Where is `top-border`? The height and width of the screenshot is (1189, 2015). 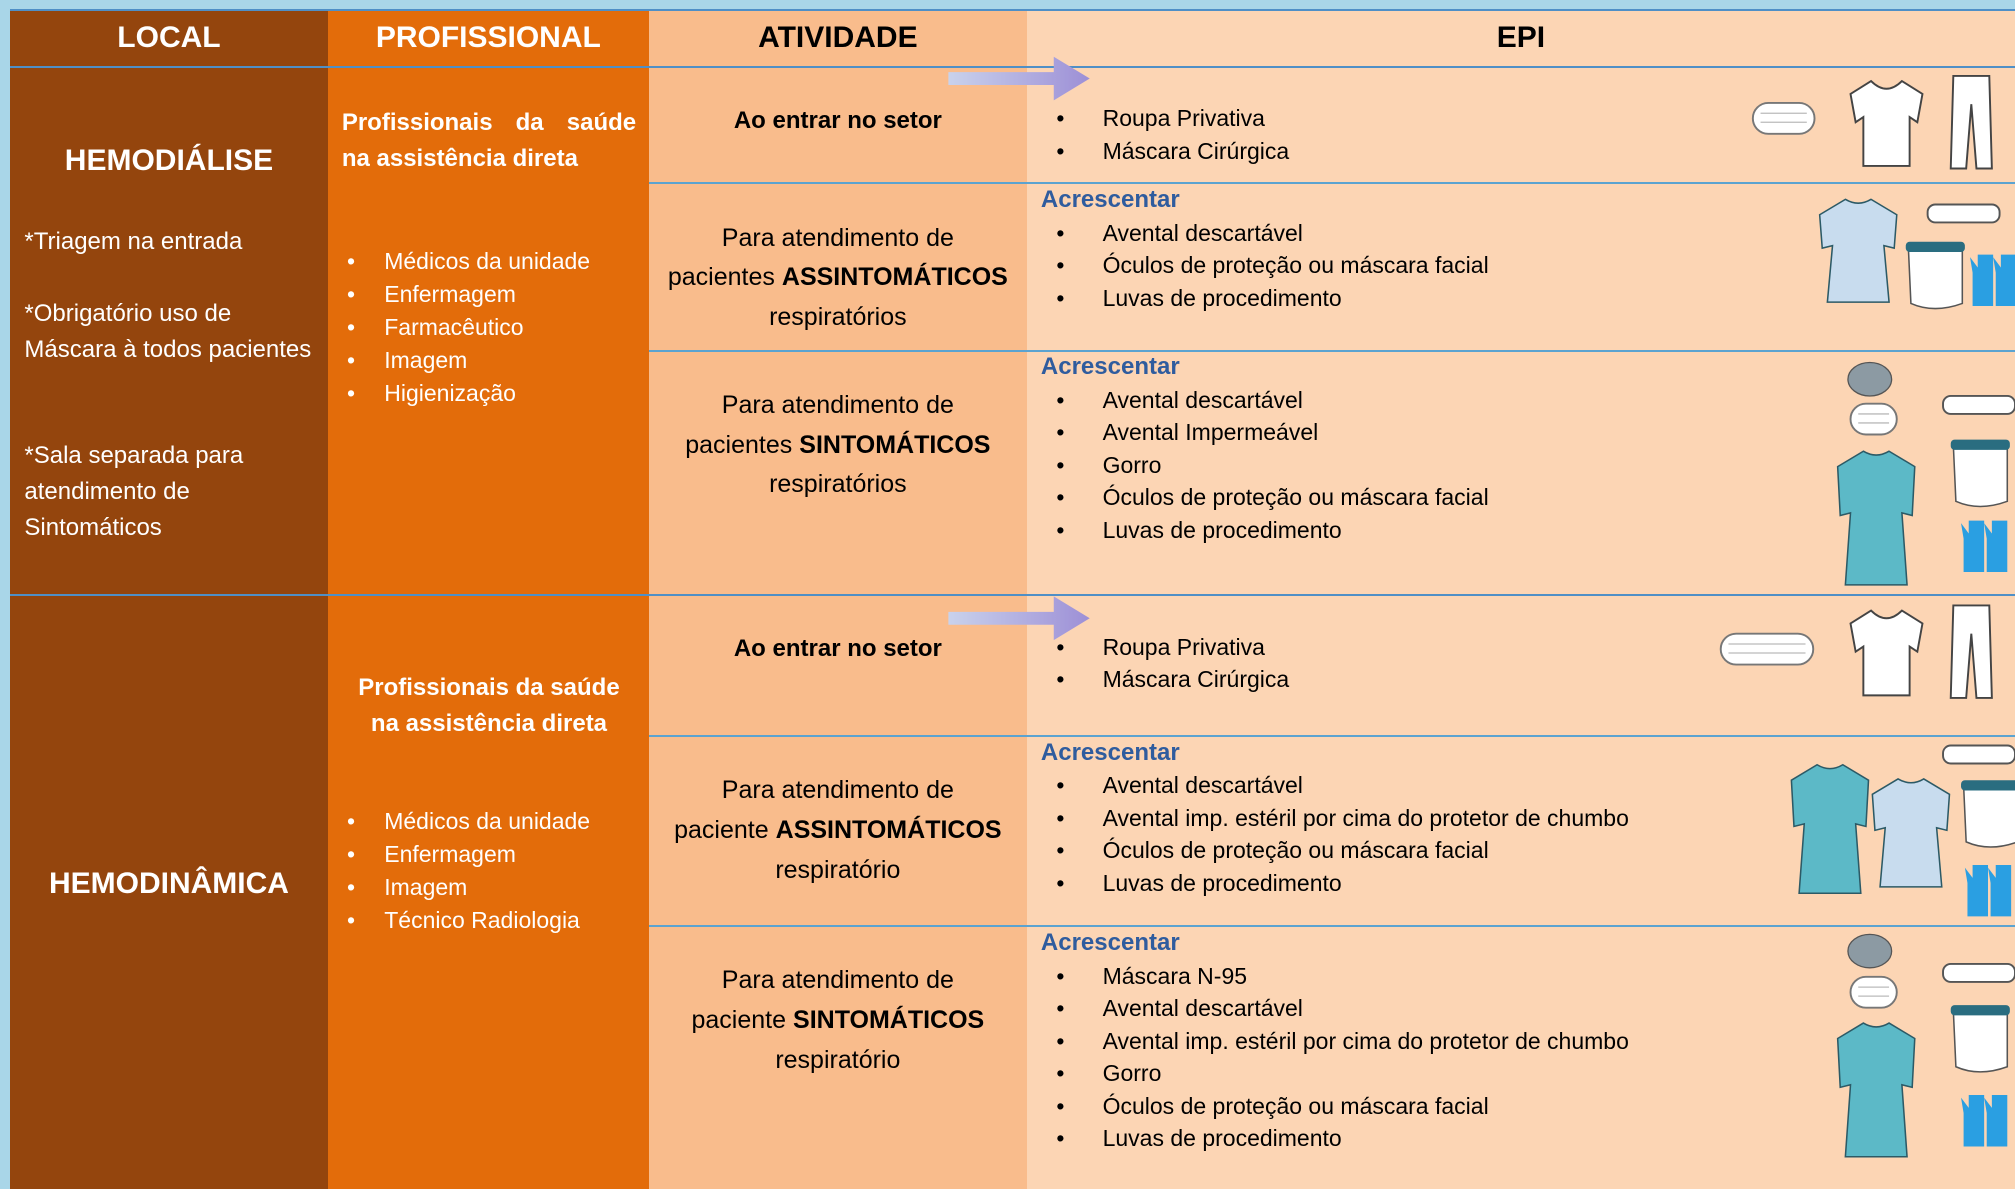 top-border is located at coordinates (1007, 4).